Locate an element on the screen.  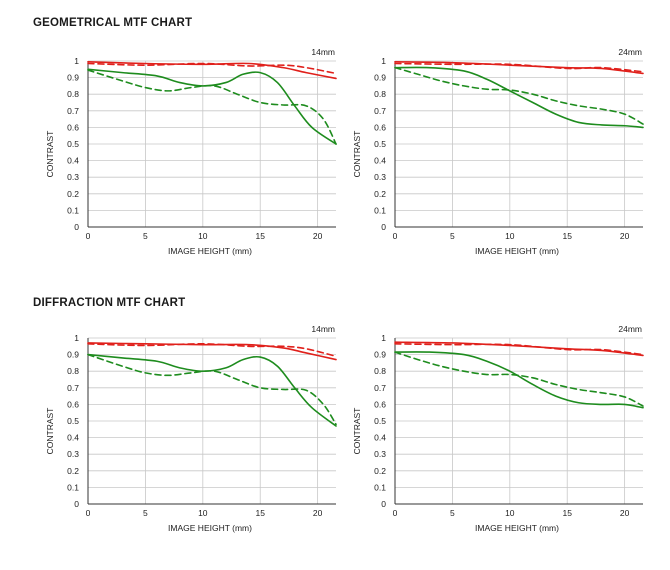
diffraction-section-title: DIFFRACTION MTF CHART is located at coordinates (109, 303).